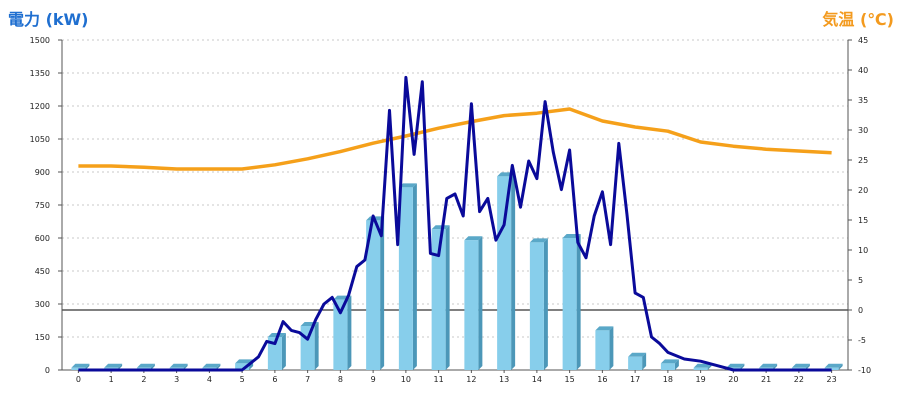 The height and width of the screenshot is (400, 900). Describe the element at coordinates (799, 379) in the screenshot. I see `x-tick-label: 22` at that location.